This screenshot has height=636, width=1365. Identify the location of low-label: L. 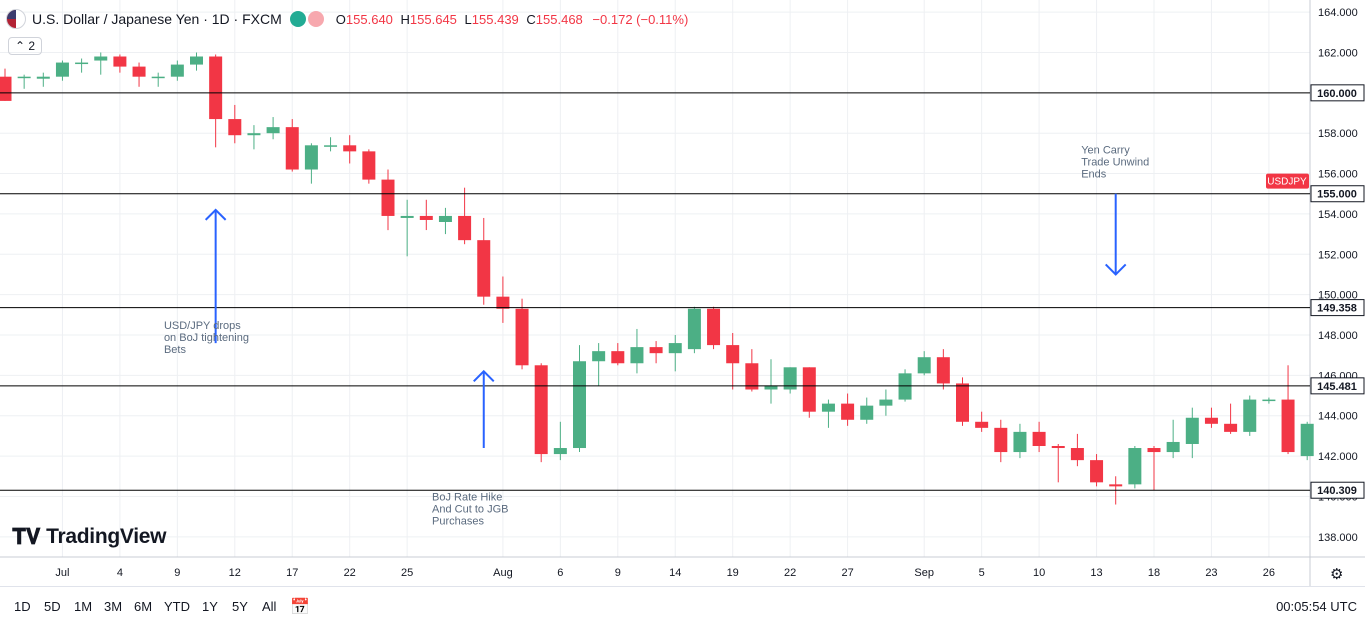
(468, 19).